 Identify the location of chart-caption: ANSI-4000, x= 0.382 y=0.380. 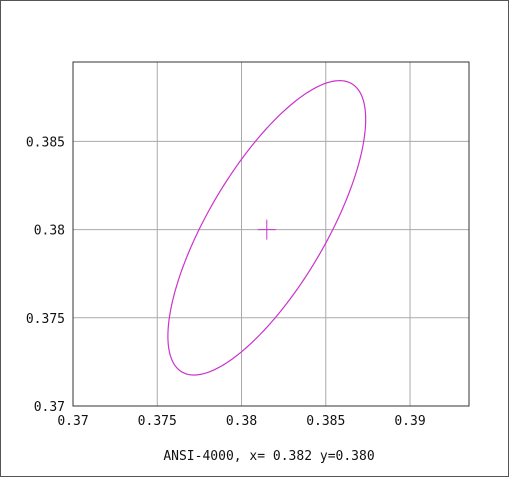
(268, 456).